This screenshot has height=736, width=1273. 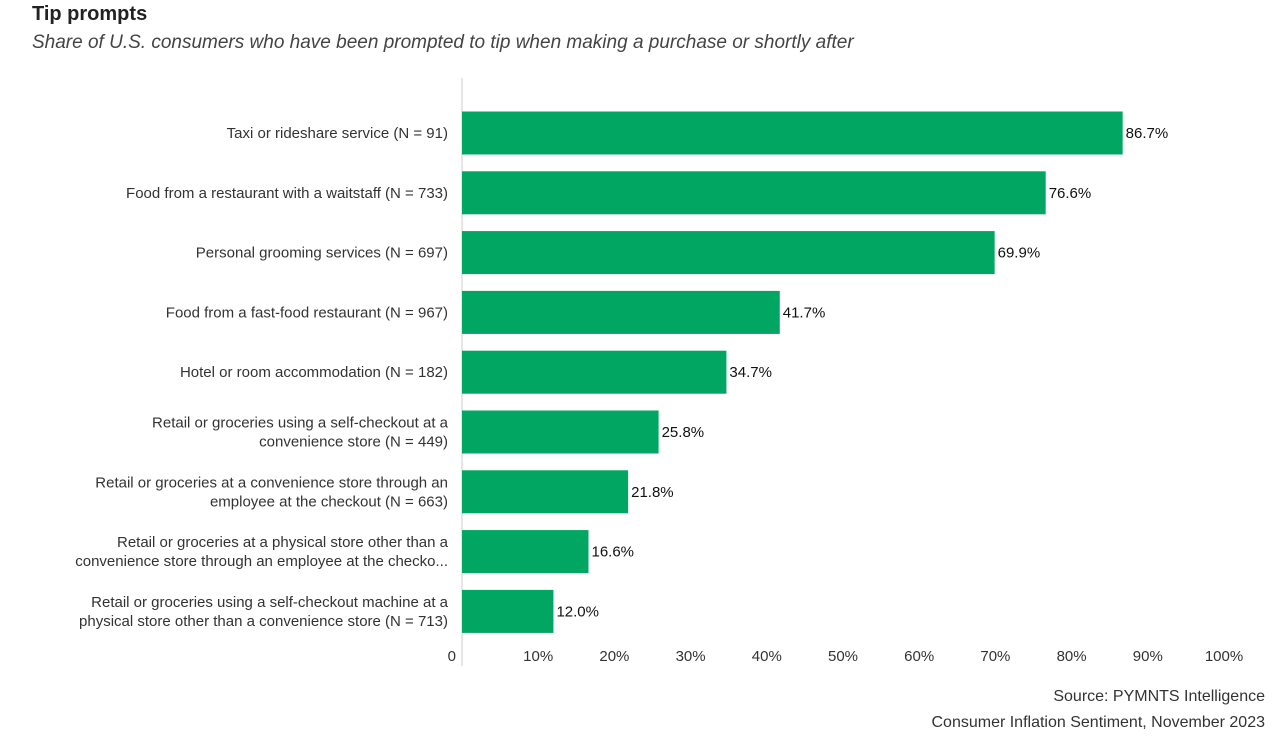 I want to click on chart-title: Tip prompts, so click(x=90, y=14).